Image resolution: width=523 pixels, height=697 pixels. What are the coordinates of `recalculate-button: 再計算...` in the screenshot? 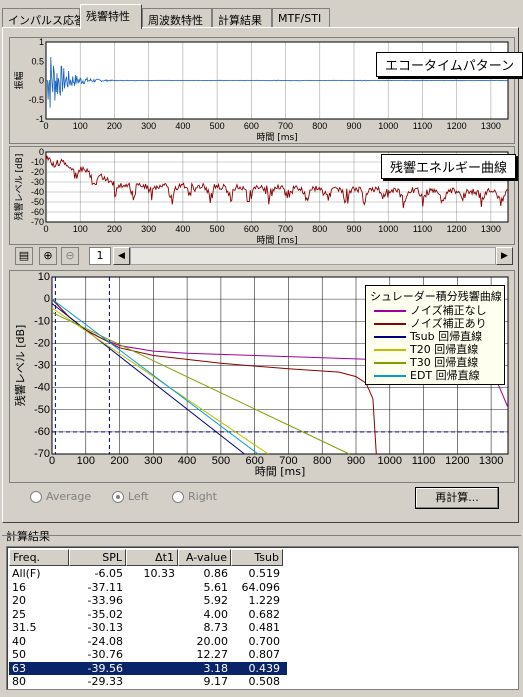 It's located at (457, 498).